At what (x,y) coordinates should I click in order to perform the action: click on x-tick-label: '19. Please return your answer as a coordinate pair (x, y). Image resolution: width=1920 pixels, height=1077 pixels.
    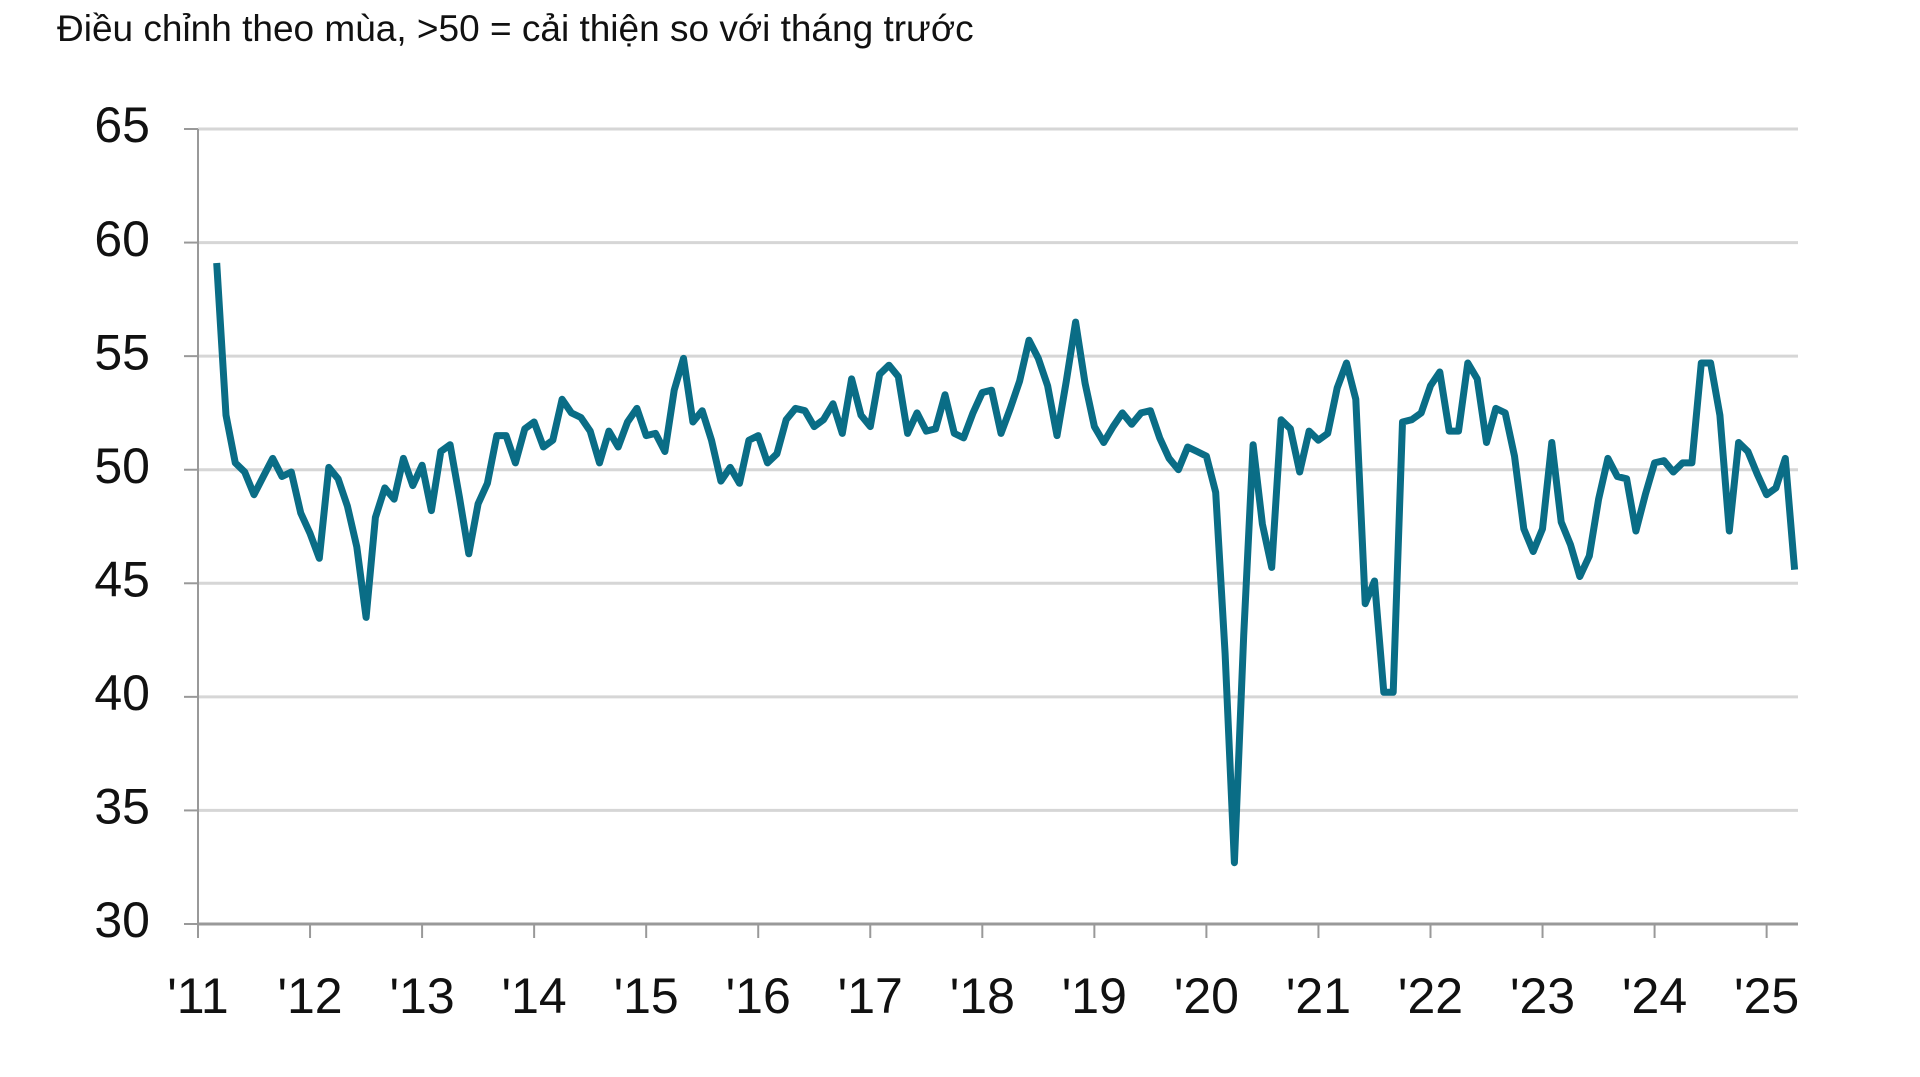
    Looking at the image, I should click on (1094, 996).